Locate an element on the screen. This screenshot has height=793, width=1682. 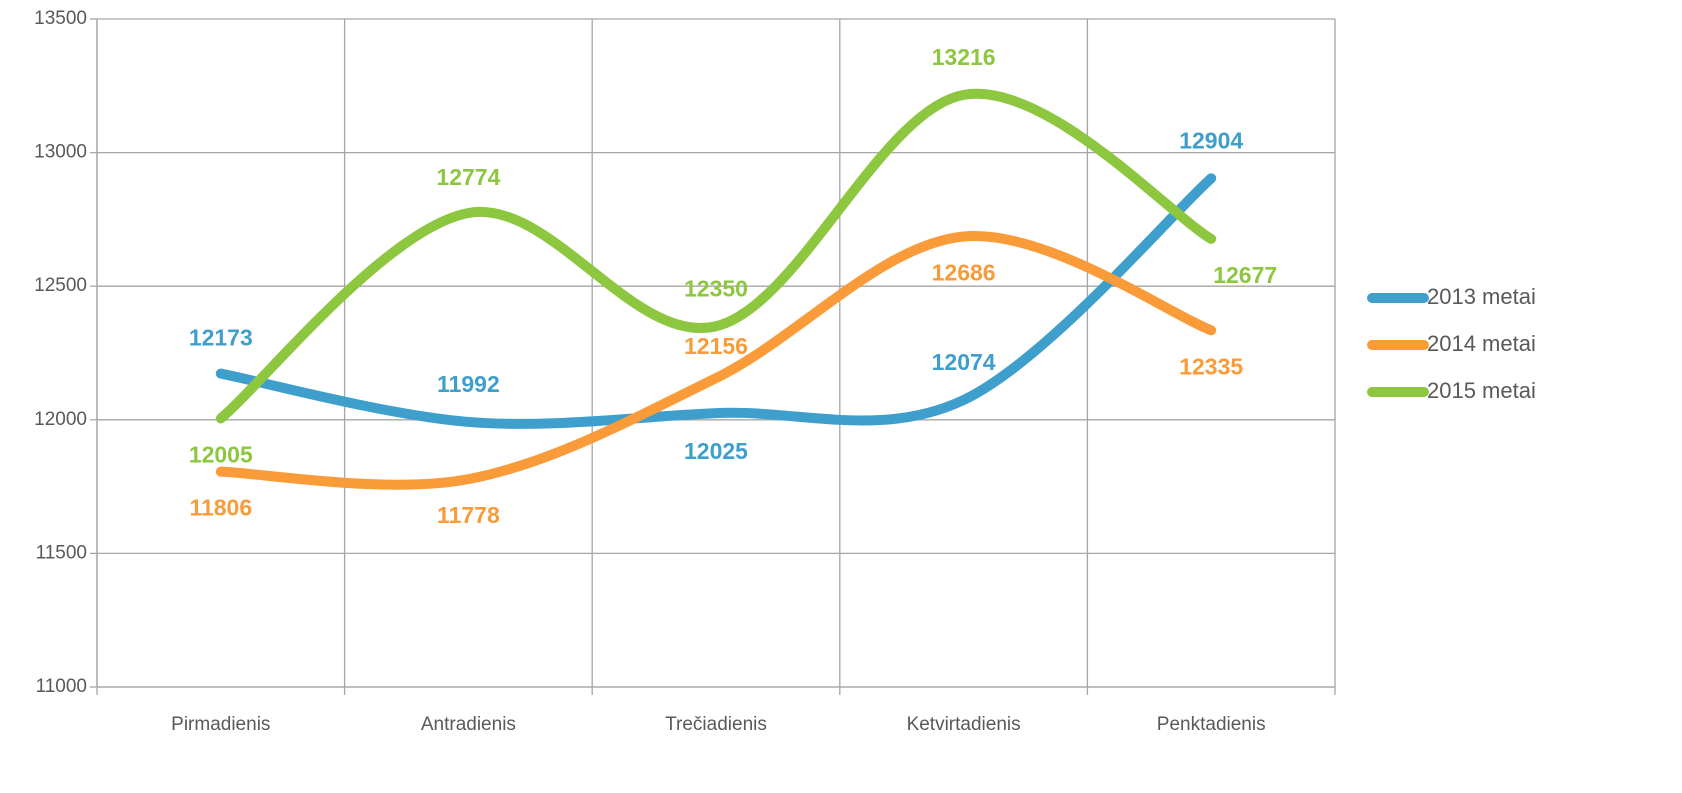
legend-label: 2014 metai is located at coordinates (1481, 343).